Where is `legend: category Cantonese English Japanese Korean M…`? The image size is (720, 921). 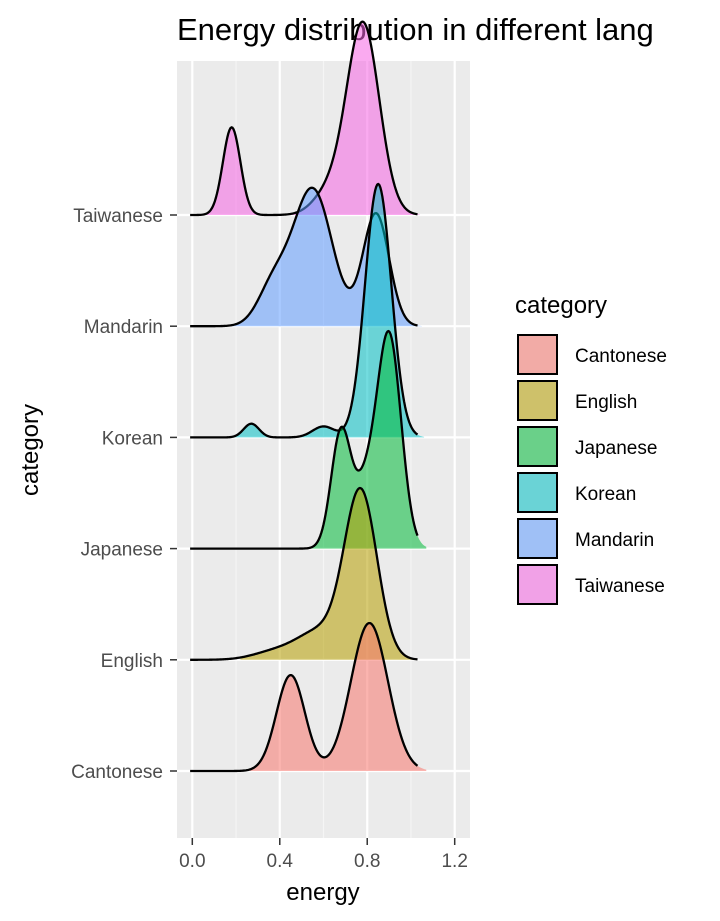 legend: category Cantonese English Japanese Korean M… is located at coordinates (591, 448).